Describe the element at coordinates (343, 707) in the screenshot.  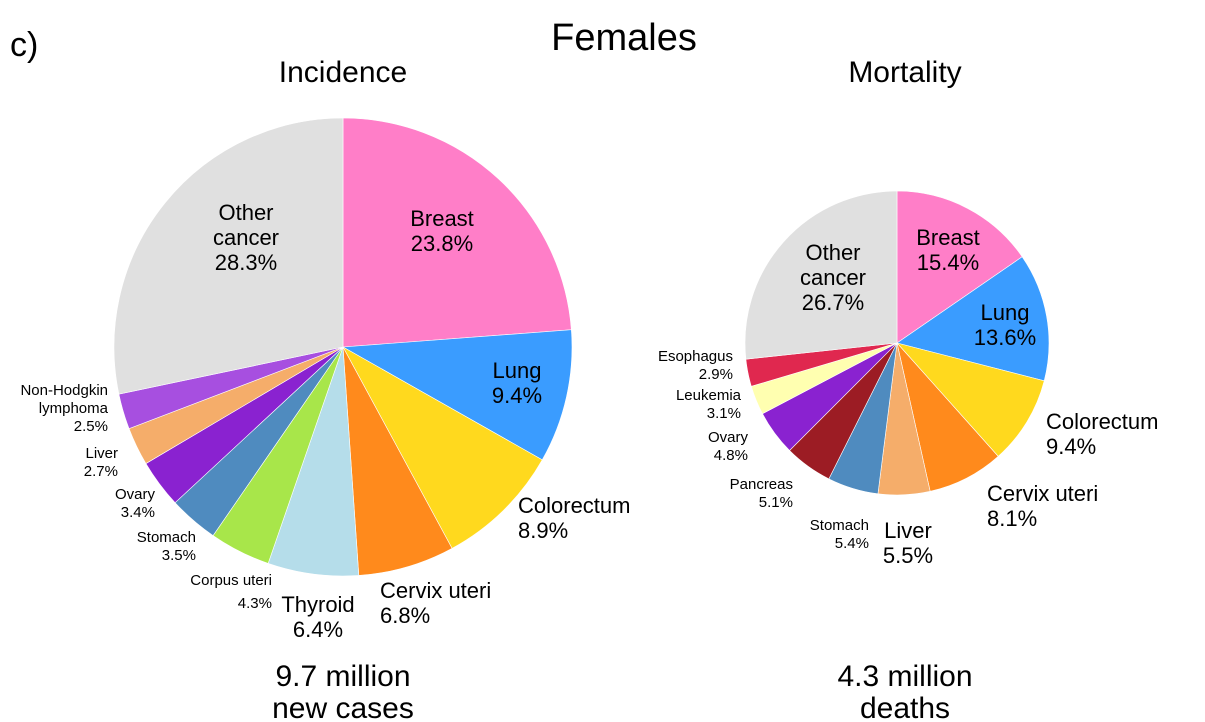
I see `incidence-total-line-2: new cases` at that location.